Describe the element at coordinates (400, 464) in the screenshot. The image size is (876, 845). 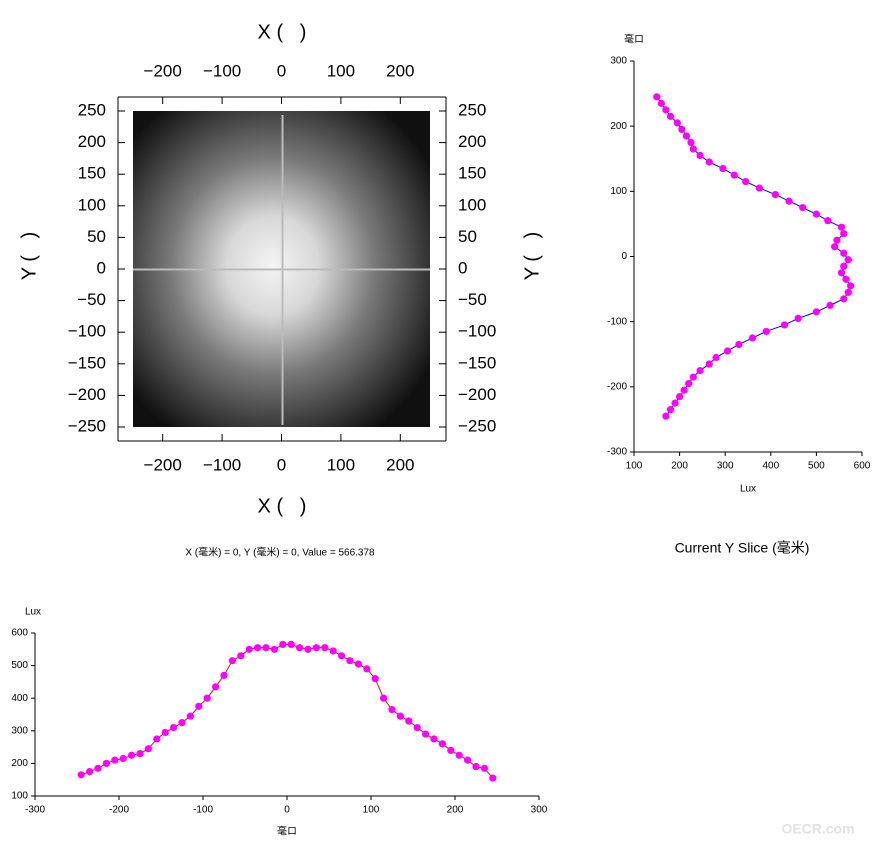
I see `x-tick-label: 200` at that location.